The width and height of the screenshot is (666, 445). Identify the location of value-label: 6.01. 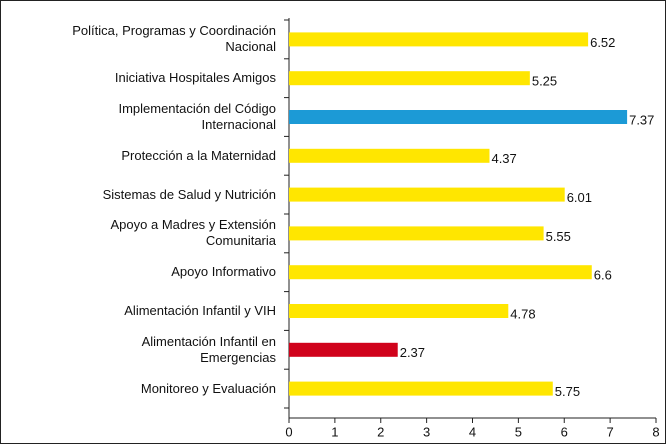
(579, 197).